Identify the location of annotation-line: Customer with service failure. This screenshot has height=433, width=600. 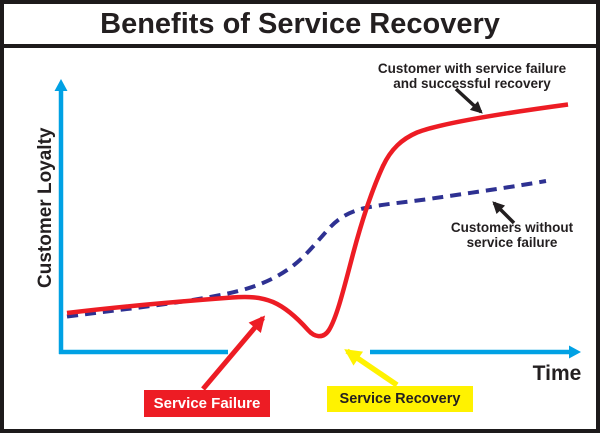
(472, 68).